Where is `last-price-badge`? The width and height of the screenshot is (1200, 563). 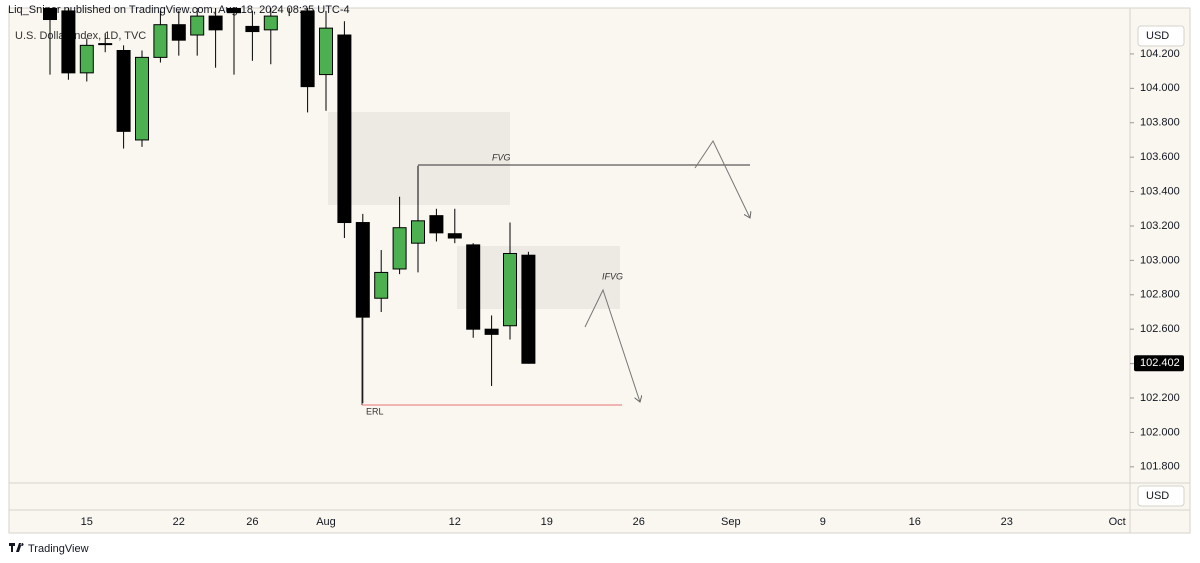 last-price-badge is located at coordinates (1159, 363).